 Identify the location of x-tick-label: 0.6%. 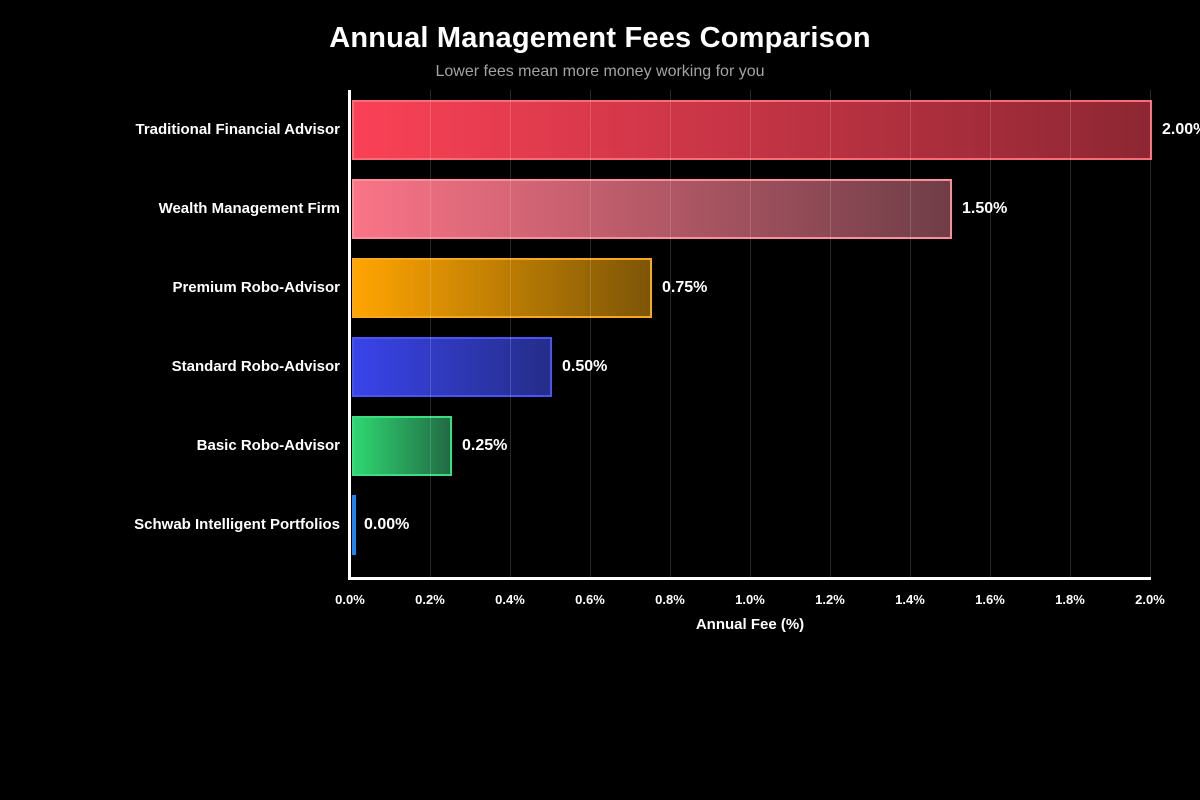
(590, 599).